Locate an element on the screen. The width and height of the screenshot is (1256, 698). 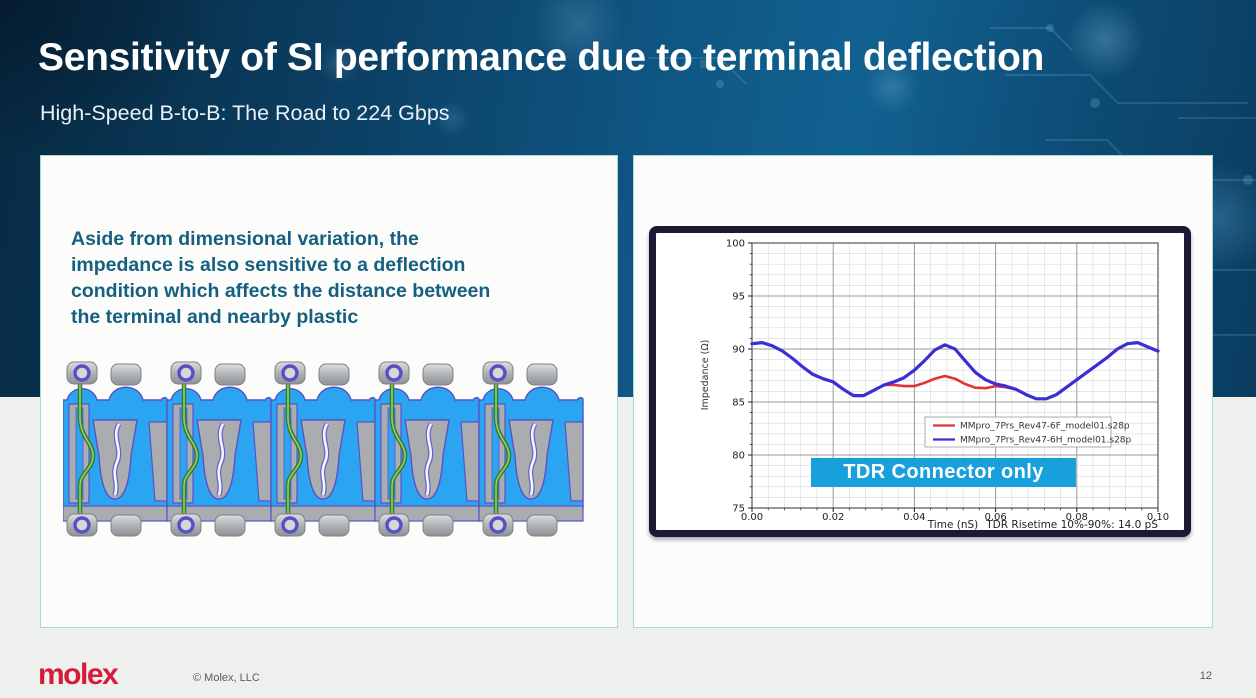
svg-text: 0.08 is located at coordinates (1077, 517).